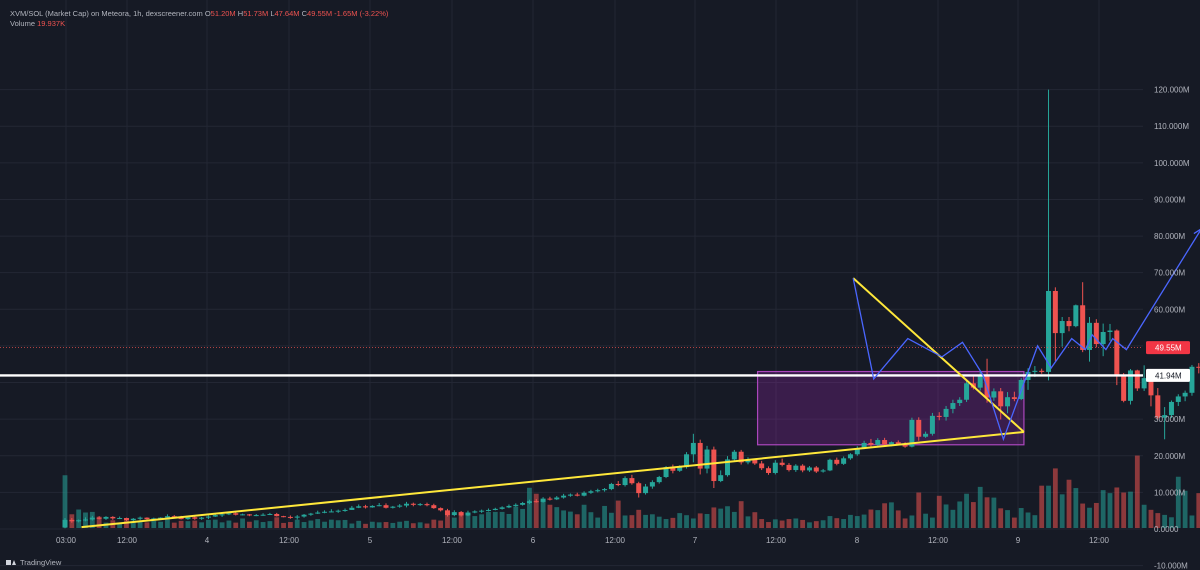  I want to click on high-label: H, so click(240, 13).